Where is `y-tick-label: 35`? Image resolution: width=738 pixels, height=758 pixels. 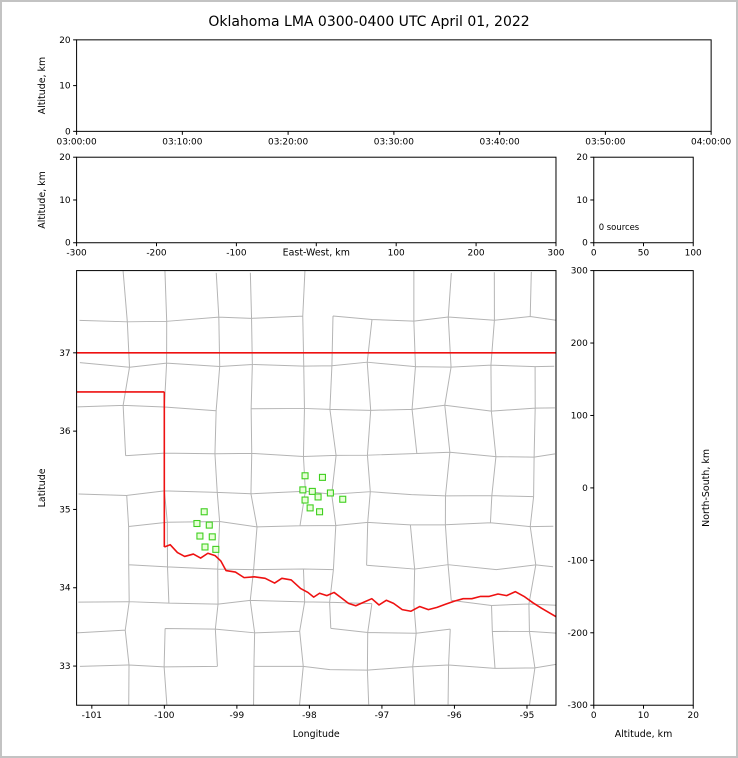 y-tick-label: 35 is located at coordinates (64, 510).